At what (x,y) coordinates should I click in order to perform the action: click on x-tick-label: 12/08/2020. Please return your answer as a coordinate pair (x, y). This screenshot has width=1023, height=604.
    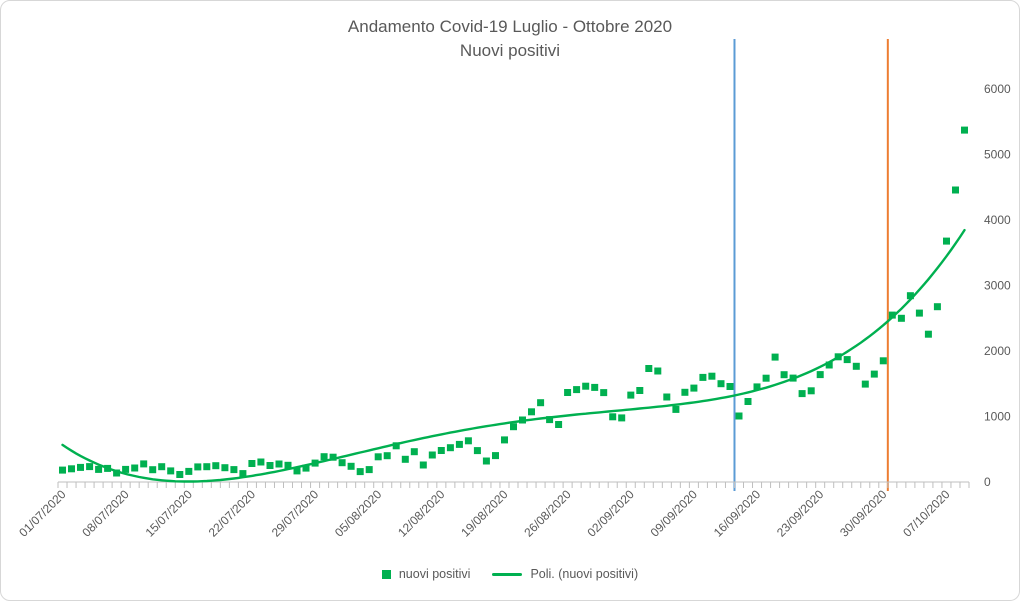
    Looking at the image, I should click on (421, 513).